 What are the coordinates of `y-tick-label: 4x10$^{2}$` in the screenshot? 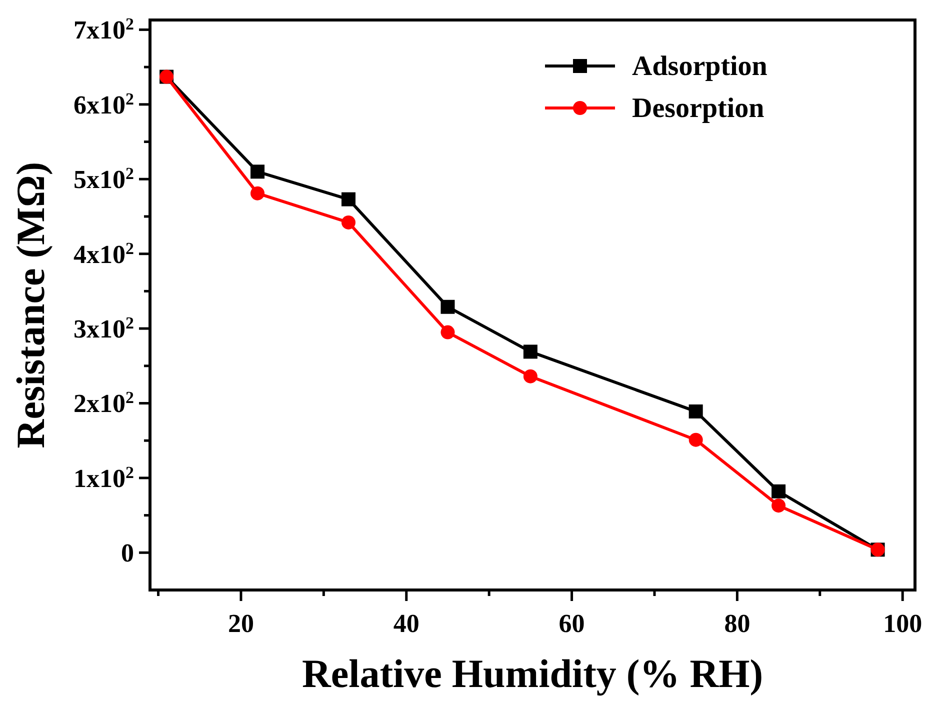 It's located at (104, 253).